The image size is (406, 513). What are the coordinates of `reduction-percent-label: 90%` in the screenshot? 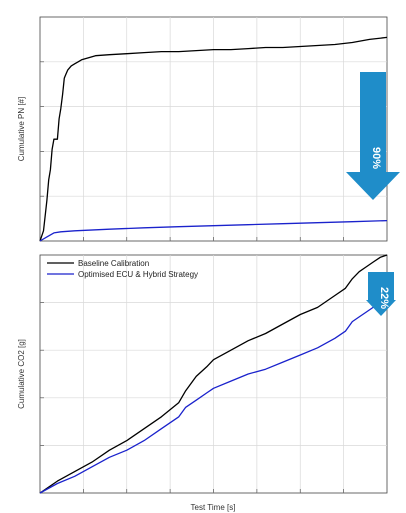 It's located at (376, 158).